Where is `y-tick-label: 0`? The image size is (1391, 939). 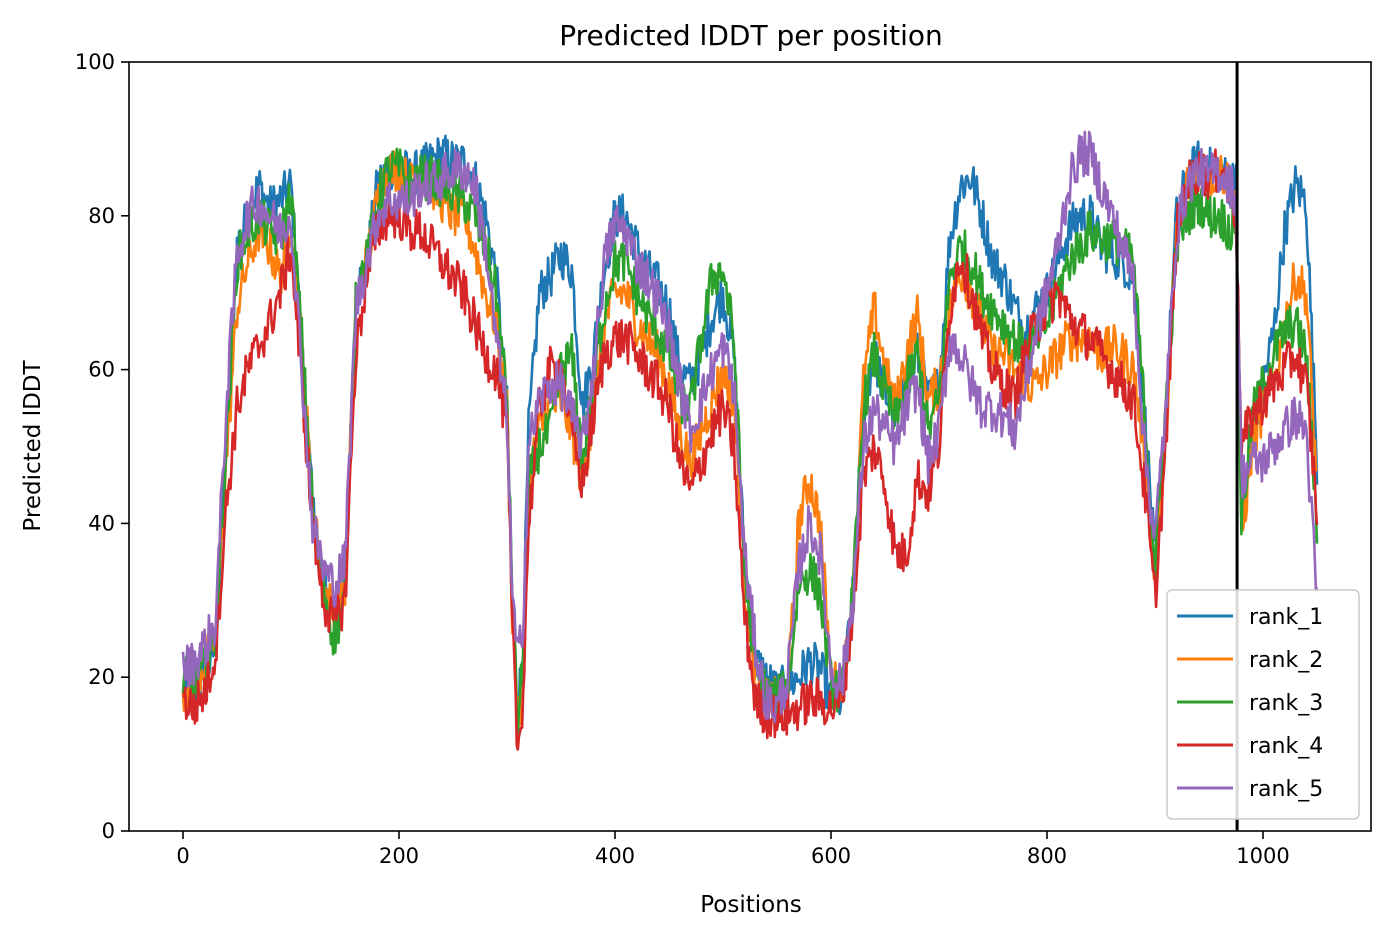 y-tick-label: 0 is located at coordinates (108, 831).